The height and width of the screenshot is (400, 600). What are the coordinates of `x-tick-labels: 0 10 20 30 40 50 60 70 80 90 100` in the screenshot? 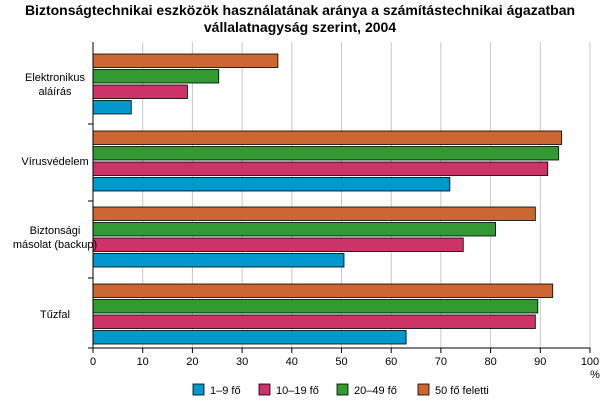 It's located at (344, 362).